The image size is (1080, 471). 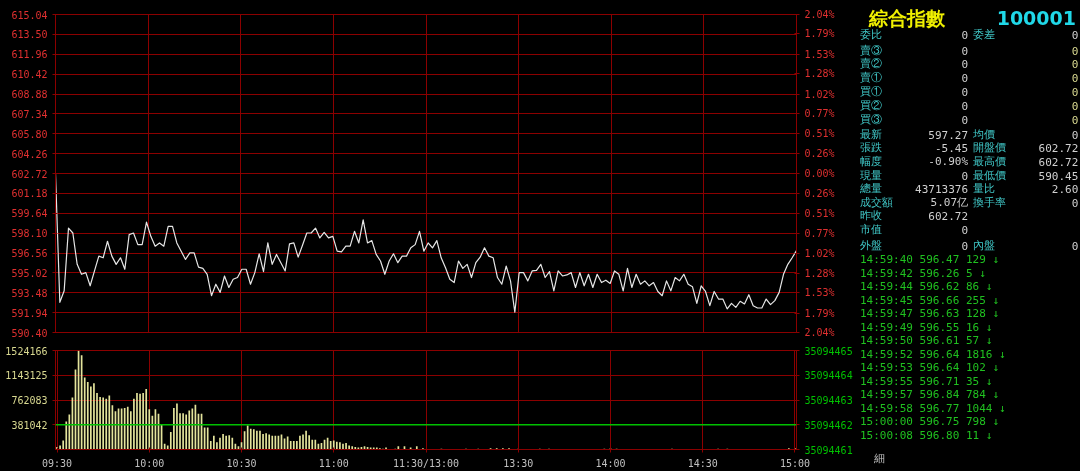 What do you see at coordinates (26, 351) in the screenshot?
I see `y-tick-label: 1524166` at bounding box center [26, 351].